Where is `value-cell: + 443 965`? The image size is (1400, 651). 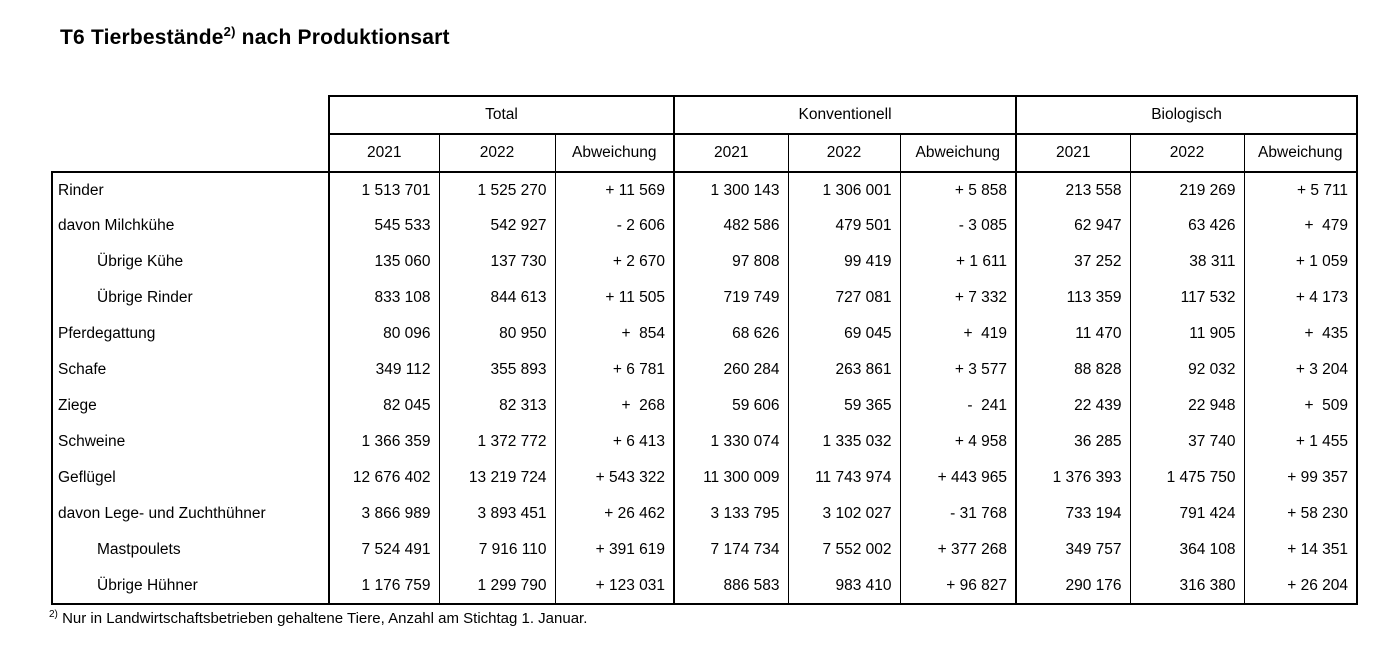
value-cell: + 443 965 is located at coordinates (958, 478).